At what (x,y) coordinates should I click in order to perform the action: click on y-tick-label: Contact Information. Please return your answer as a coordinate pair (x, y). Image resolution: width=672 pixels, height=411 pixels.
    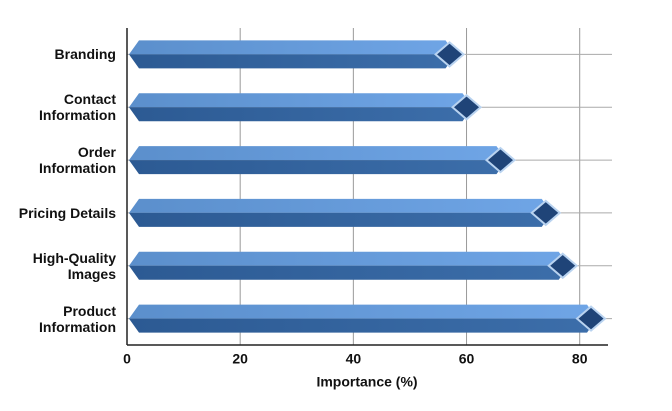
    Looking at the image, I should click on (77, 107).